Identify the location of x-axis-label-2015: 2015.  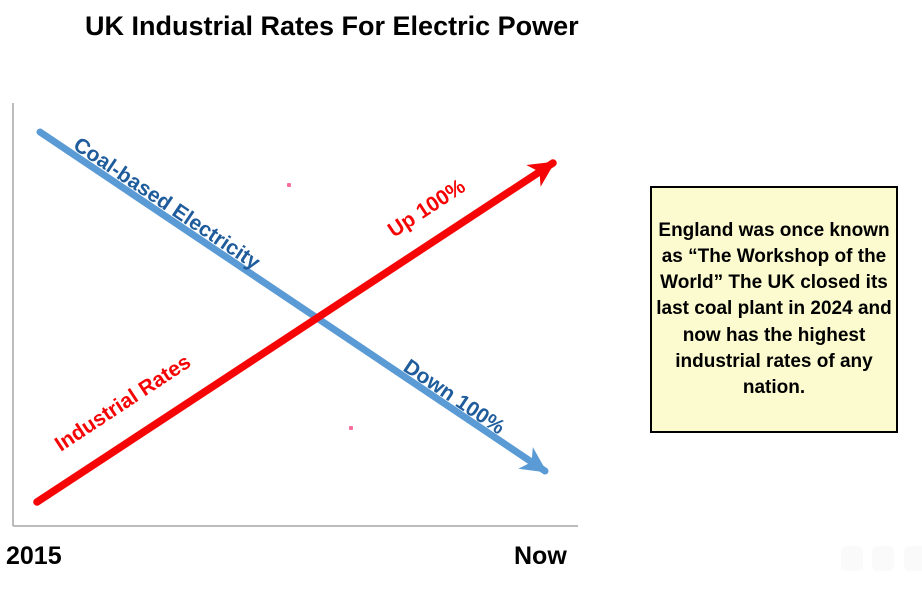
(34, 556).